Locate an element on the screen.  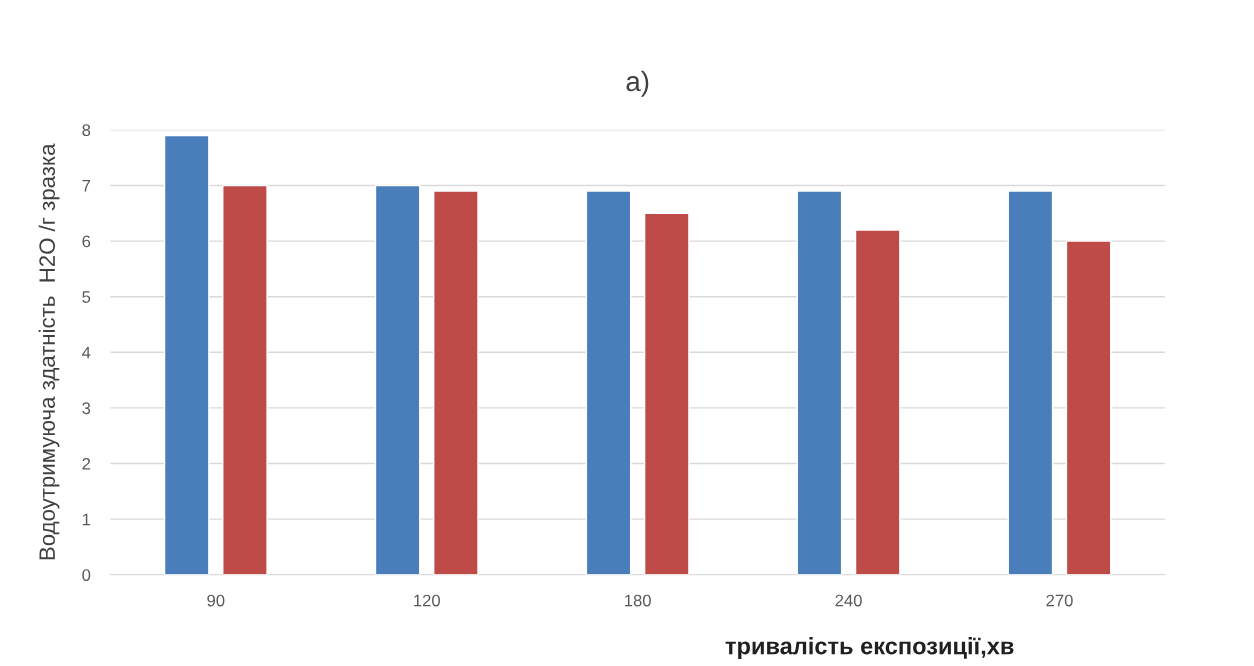
x-tick-label: 240 is located at coordinates (848, 600).